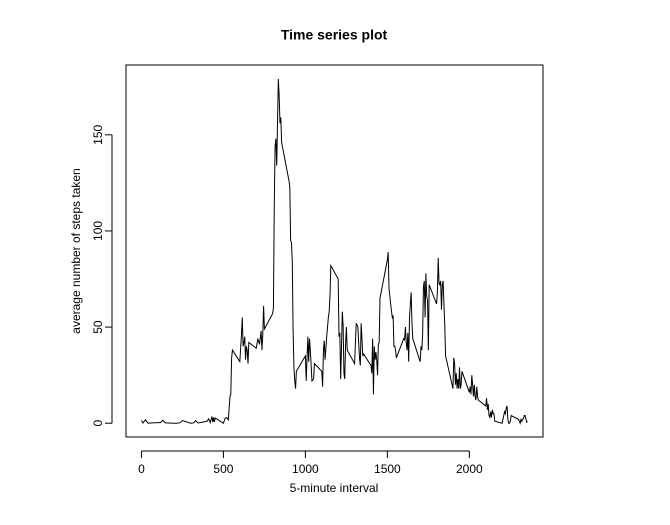 The image size is (670, 525). I want to click on chart-title: Time series plot, so click(334, 35).